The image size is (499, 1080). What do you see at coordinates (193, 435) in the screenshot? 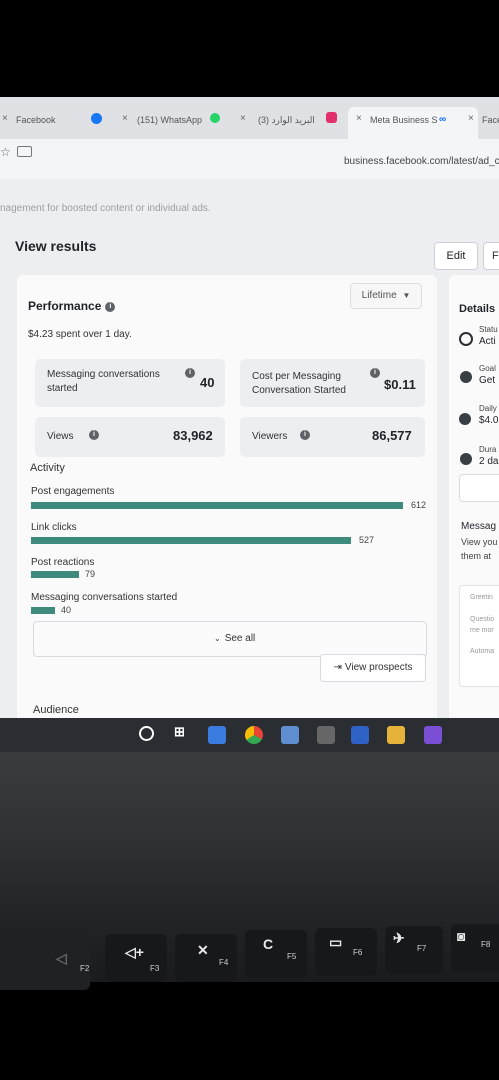
I see `metric-value: 83,962` at bounding box center [193, 435].